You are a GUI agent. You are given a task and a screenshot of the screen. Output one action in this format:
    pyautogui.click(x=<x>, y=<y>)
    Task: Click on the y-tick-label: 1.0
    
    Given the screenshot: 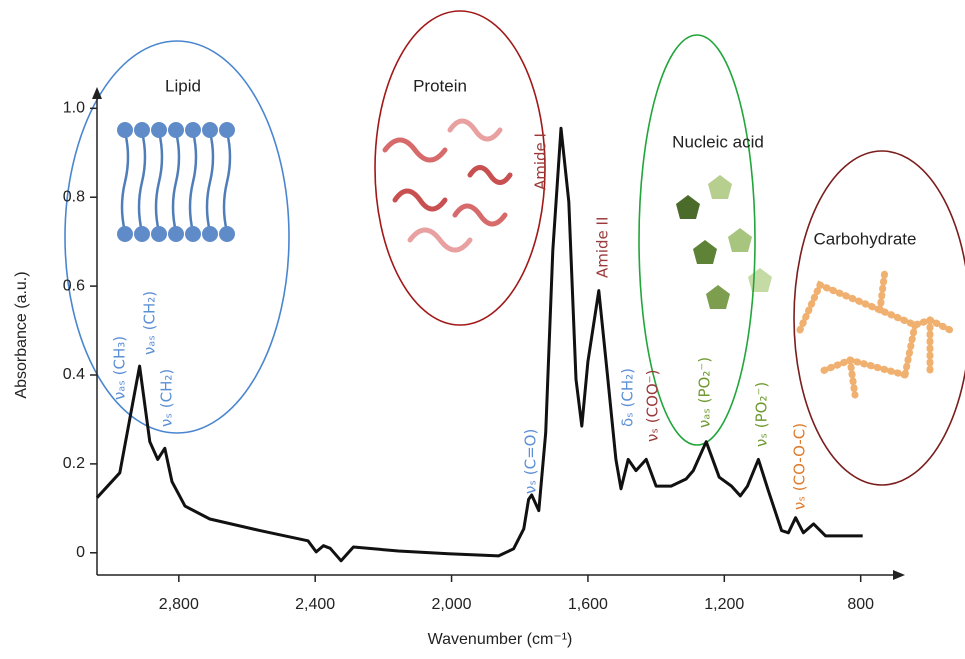 What is the action you would take?
    pyautogui.click(x=74, y=108)
    